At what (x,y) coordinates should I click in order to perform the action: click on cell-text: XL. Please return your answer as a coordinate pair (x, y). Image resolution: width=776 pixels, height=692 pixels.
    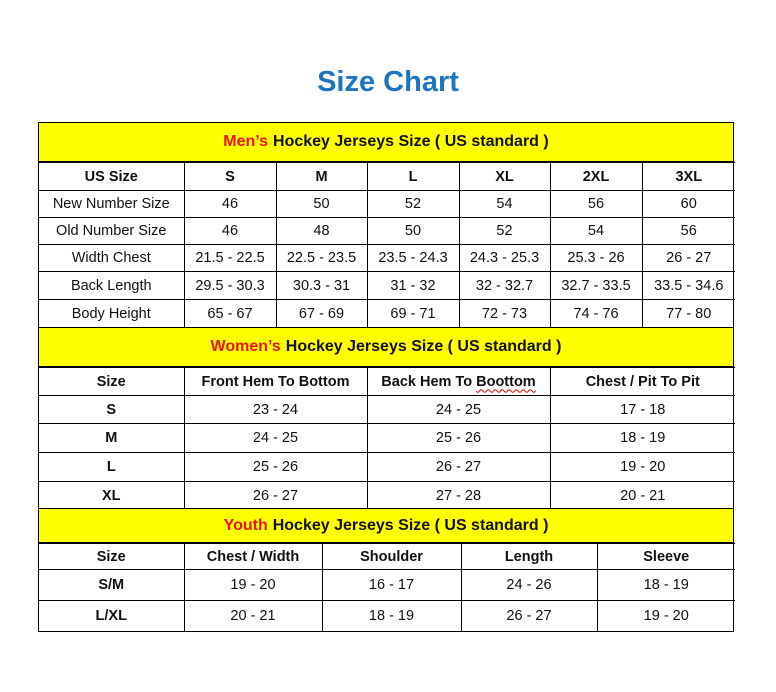
    Looking at the image, I should click on (111, 495).